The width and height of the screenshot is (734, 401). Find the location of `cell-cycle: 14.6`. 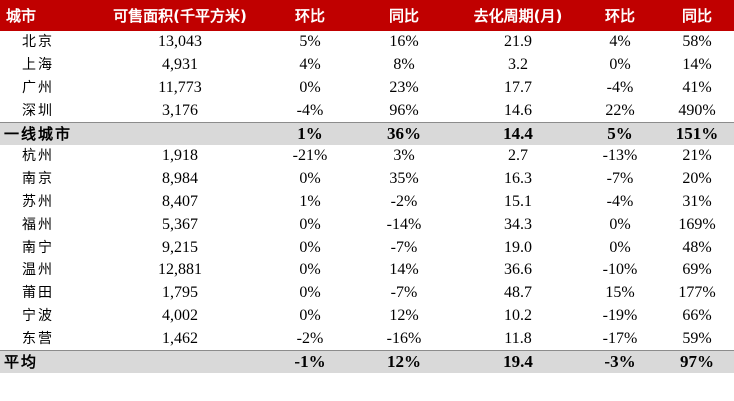

cell-cycle: 14.6 is located at coordinates (518, 110).